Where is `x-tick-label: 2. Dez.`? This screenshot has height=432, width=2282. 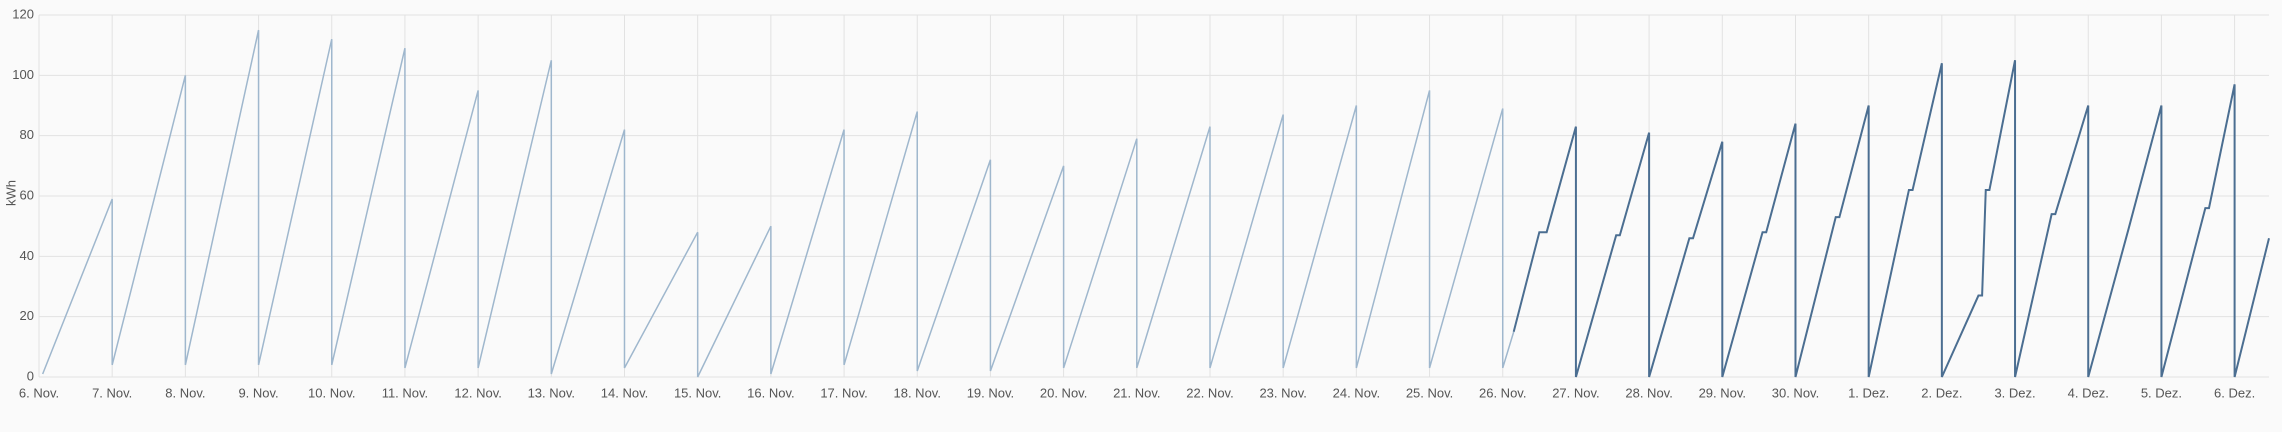
x-tick-label: 2. Dez. is located at coordinates (1941, 392).